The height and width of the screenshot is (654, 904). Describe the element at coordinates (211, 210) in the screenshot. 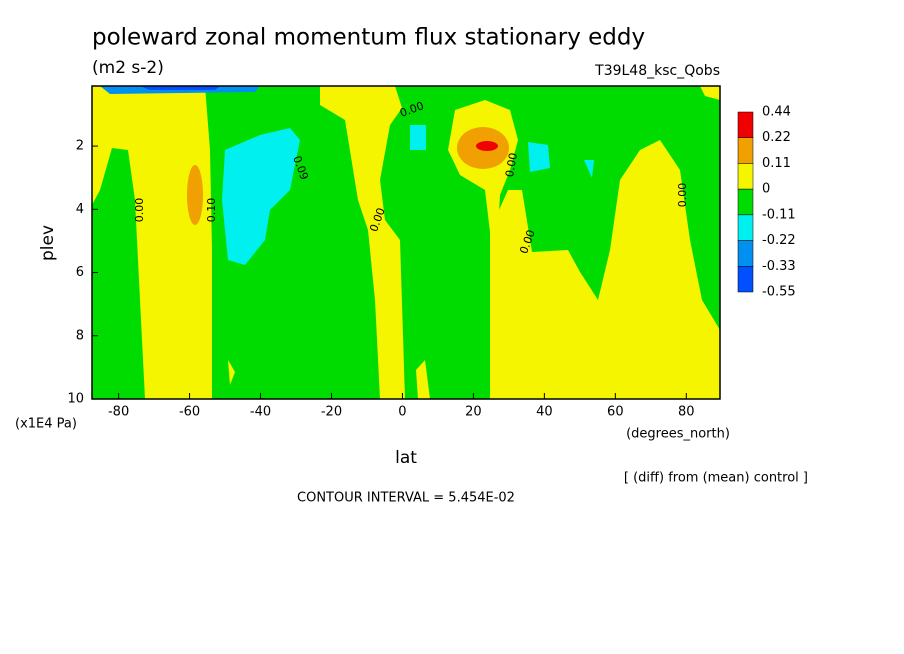

I see `contour-label: 0.10` at that location.